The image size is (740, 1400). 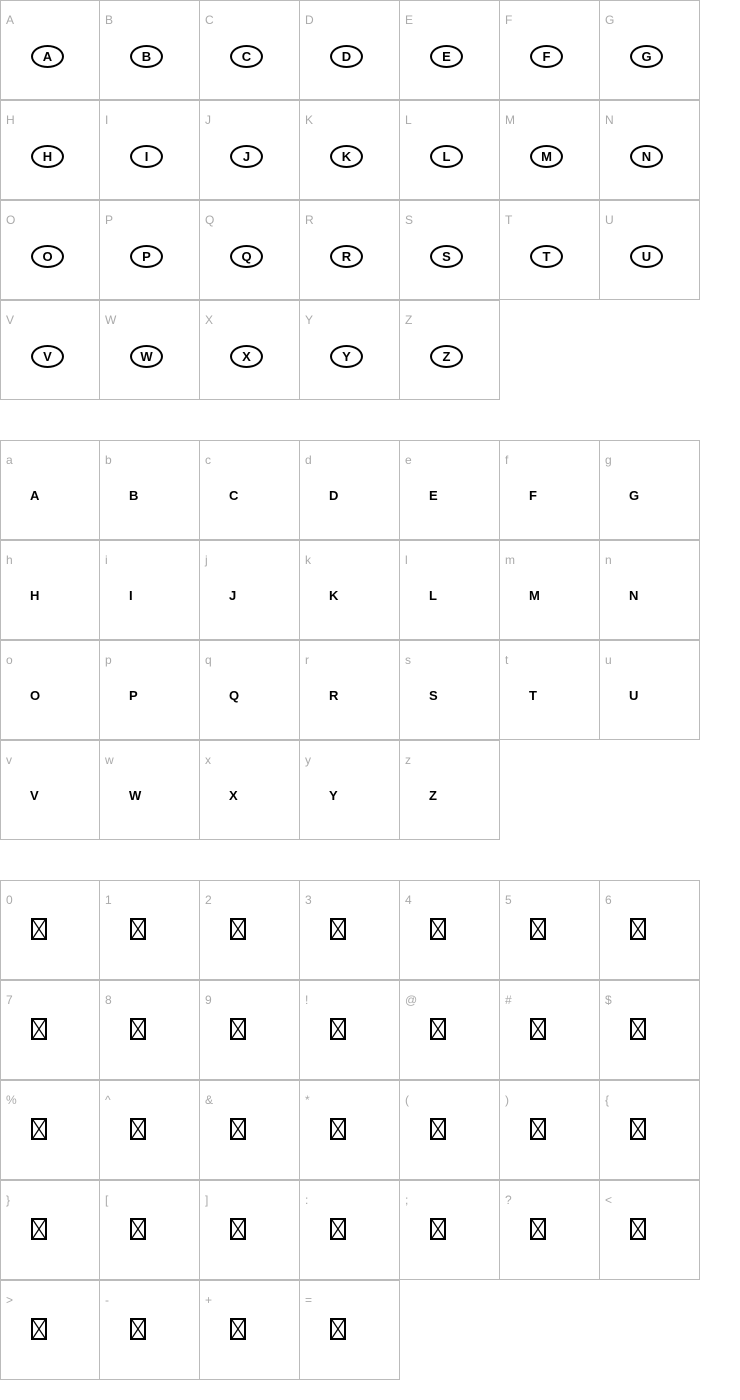 I want to click on glyph-key-label: 2, so click(x=208, y=900).